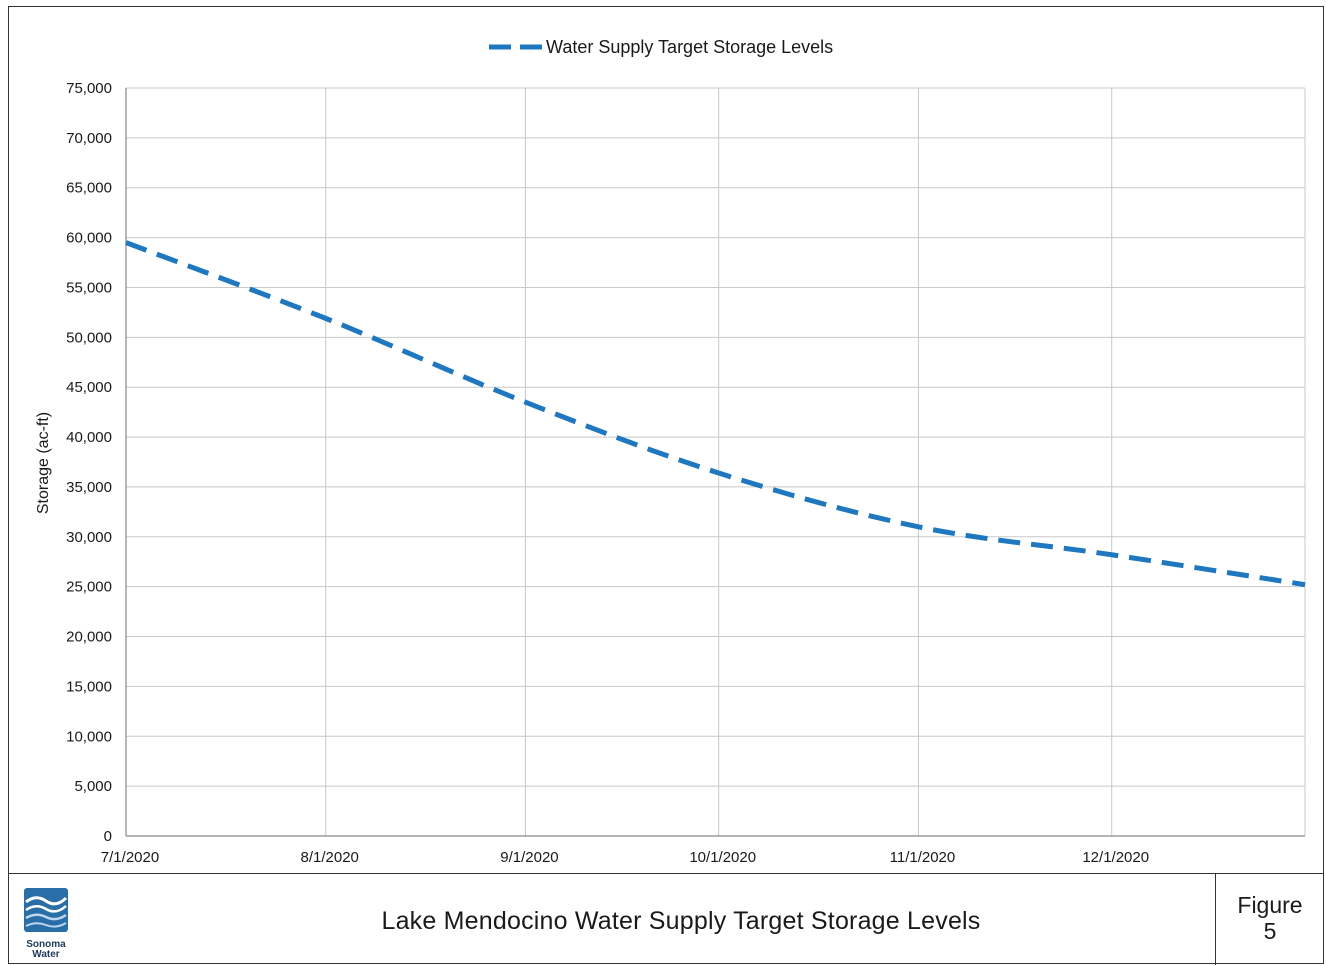 The height and width of the screenshot is (966, 1326). Describe the element at coordinates (1270, 931) in the screenshot. I see `figure-number: 5` at that location.